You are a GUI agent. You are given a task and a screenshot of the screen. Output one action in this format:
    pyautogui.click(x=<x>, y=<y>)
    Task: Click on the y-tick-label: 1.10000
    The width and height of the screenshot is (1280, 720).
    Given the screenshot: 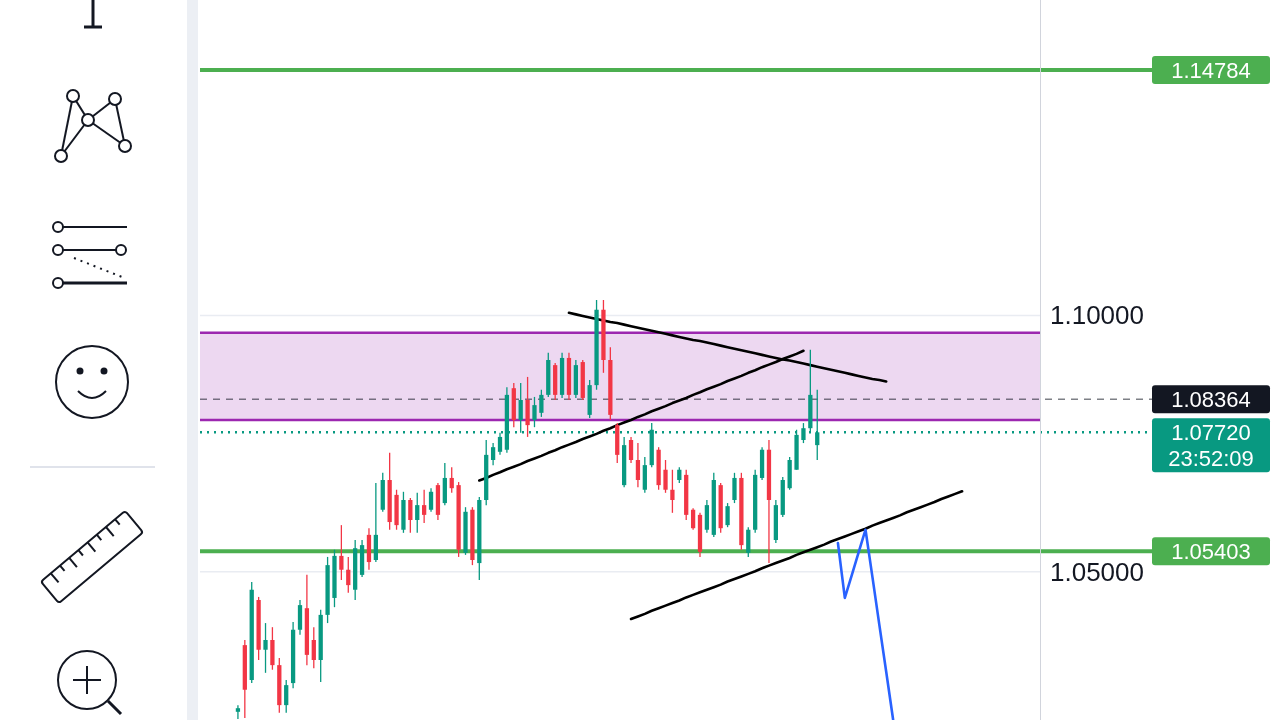 What is the action you would take?
    pyautogui.click(x=1097, y=315)
    